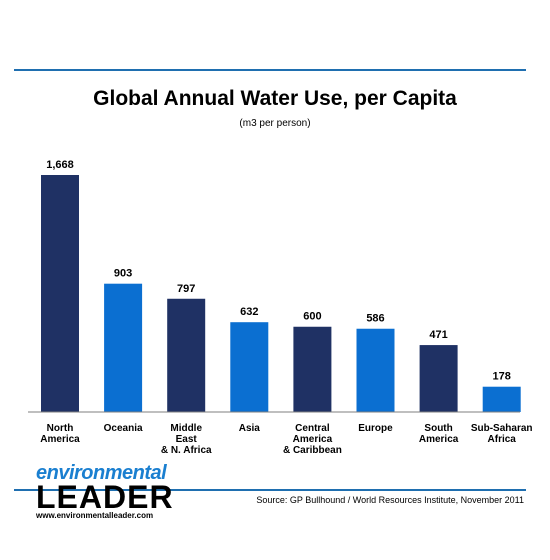 Image resolution: width=550 pixels, height=560 pixels. I want to click on category-label-5: Europe, so click(375, 428).